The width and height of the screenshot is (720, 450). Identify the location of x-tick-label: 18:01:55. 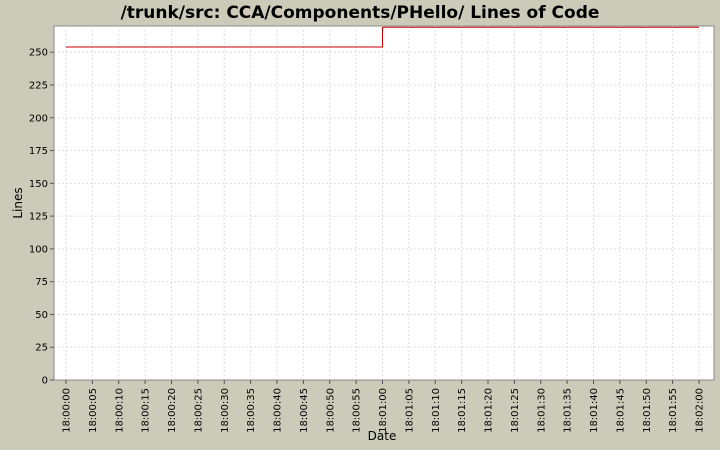
(673, 410).